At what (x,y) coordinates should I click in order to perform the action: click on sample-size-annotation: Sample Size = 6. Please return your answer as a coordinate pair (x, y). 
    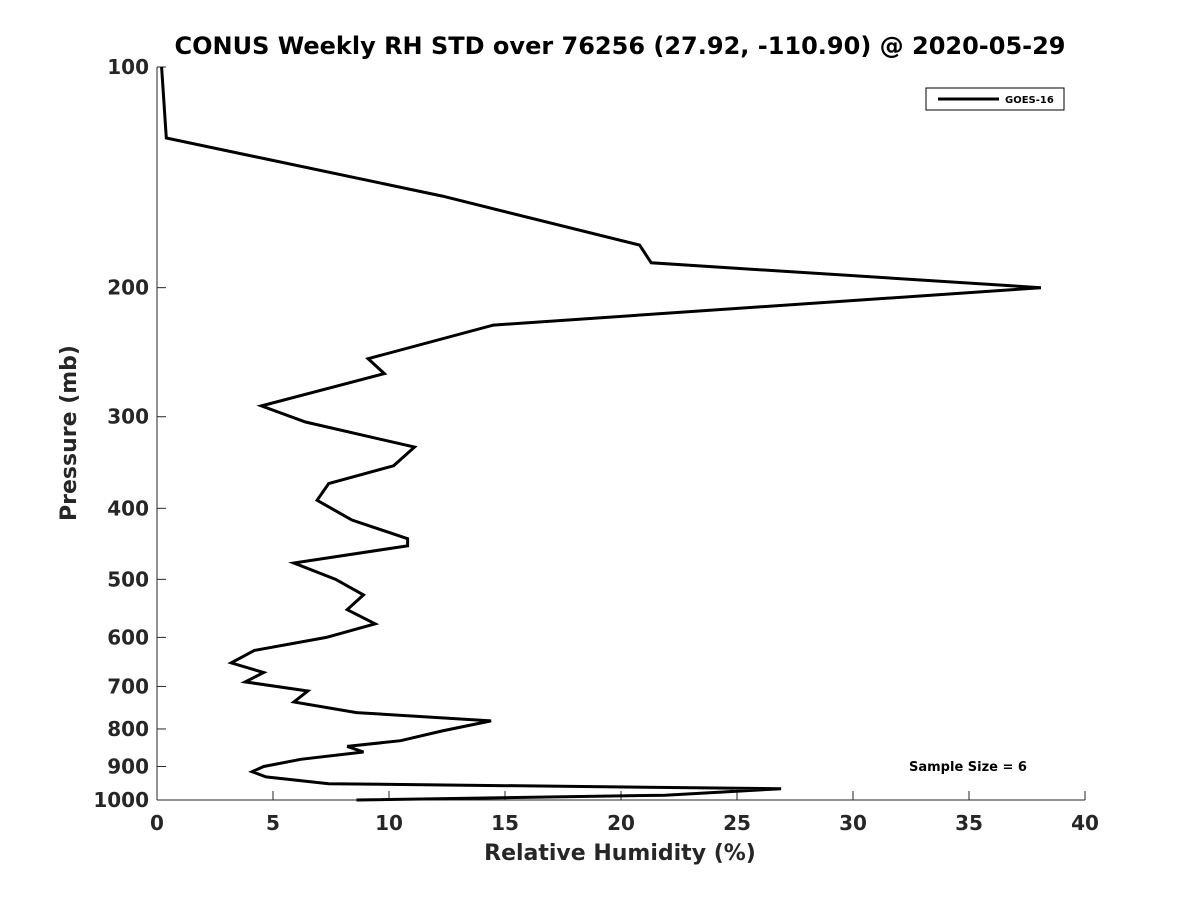
    Looking at the image, I should click on (968, 767).